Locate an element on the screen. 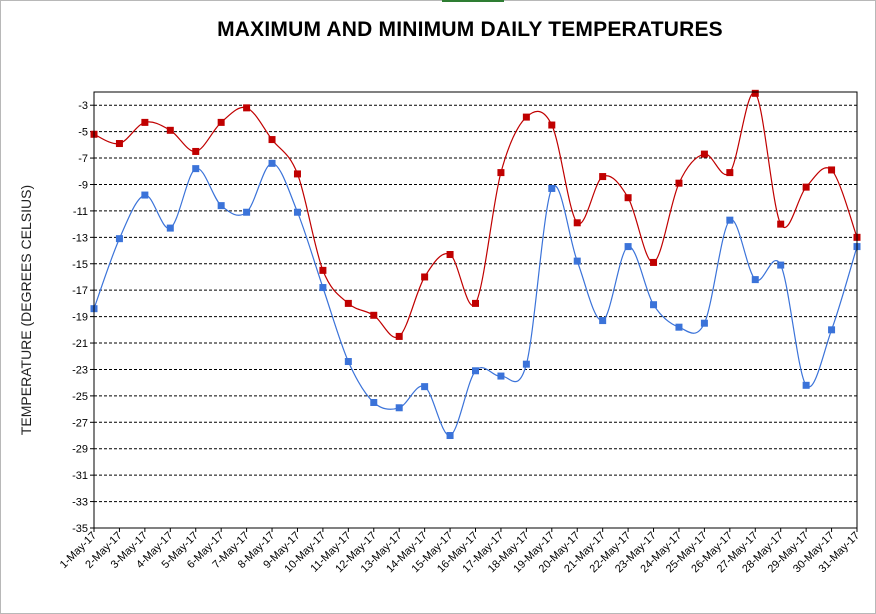 The image size is (876, 614). chart-title: MAXIMUM AND MINIMUM DAILY TEMPERATURES is located at coordinates (470, 29).